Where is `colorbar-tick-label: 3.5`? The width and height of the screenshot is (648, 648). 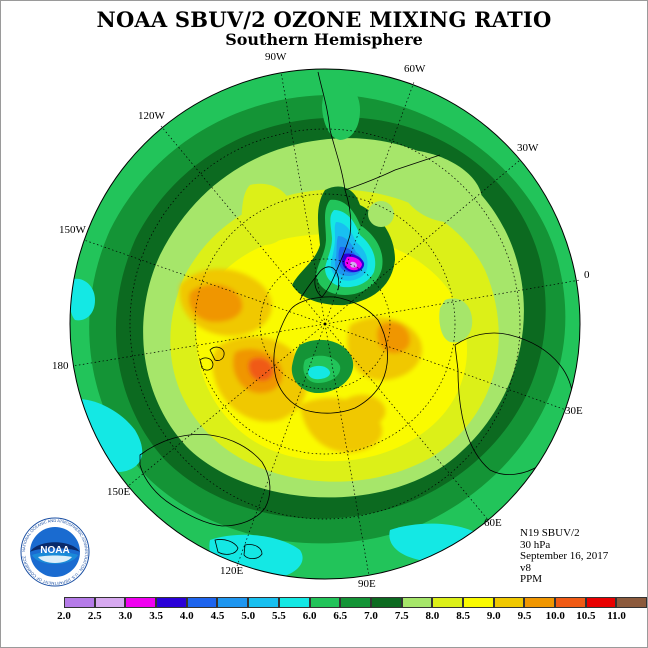
colorbar-tick-label: 3.5 is located at coordinates (156, 616).